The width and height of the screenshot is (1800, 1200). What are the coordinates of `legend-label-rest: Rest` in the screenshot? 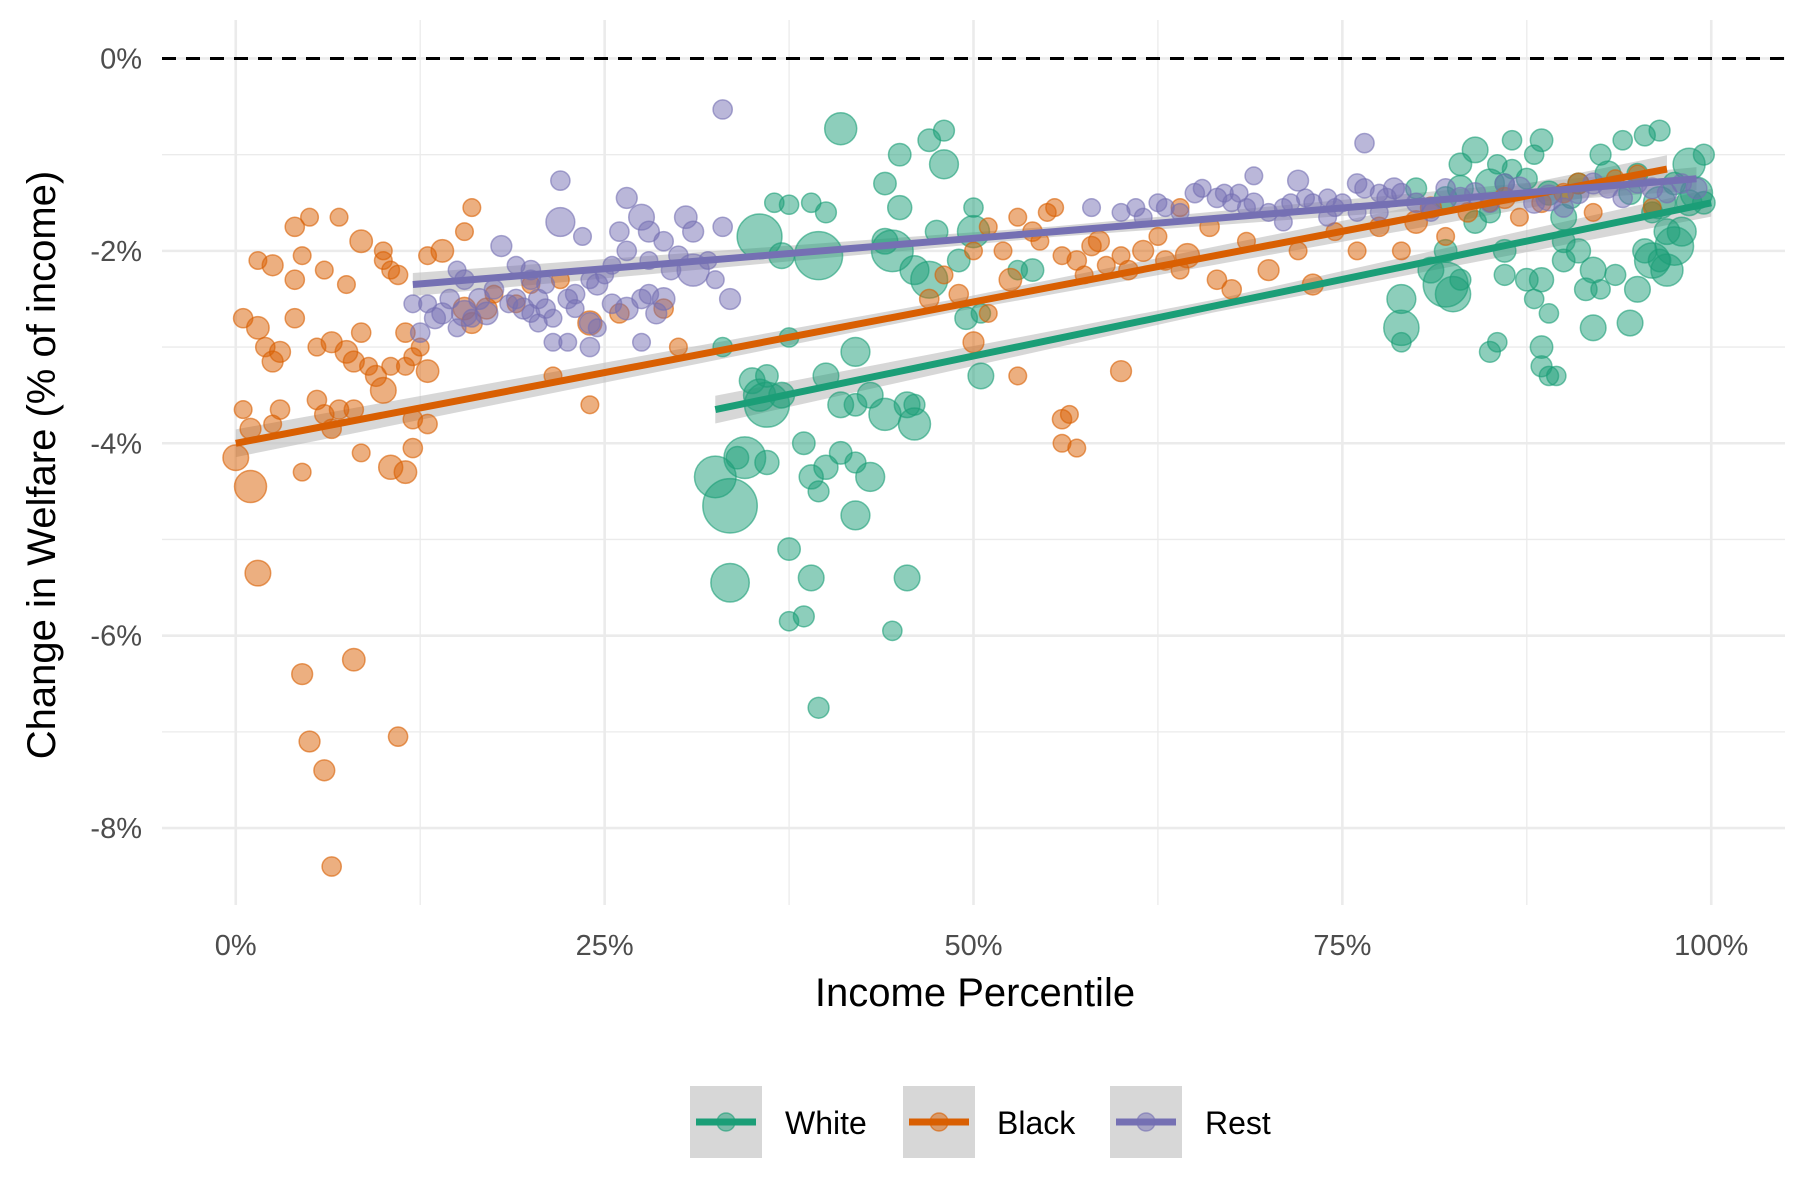 It's located at (1238, 1123).